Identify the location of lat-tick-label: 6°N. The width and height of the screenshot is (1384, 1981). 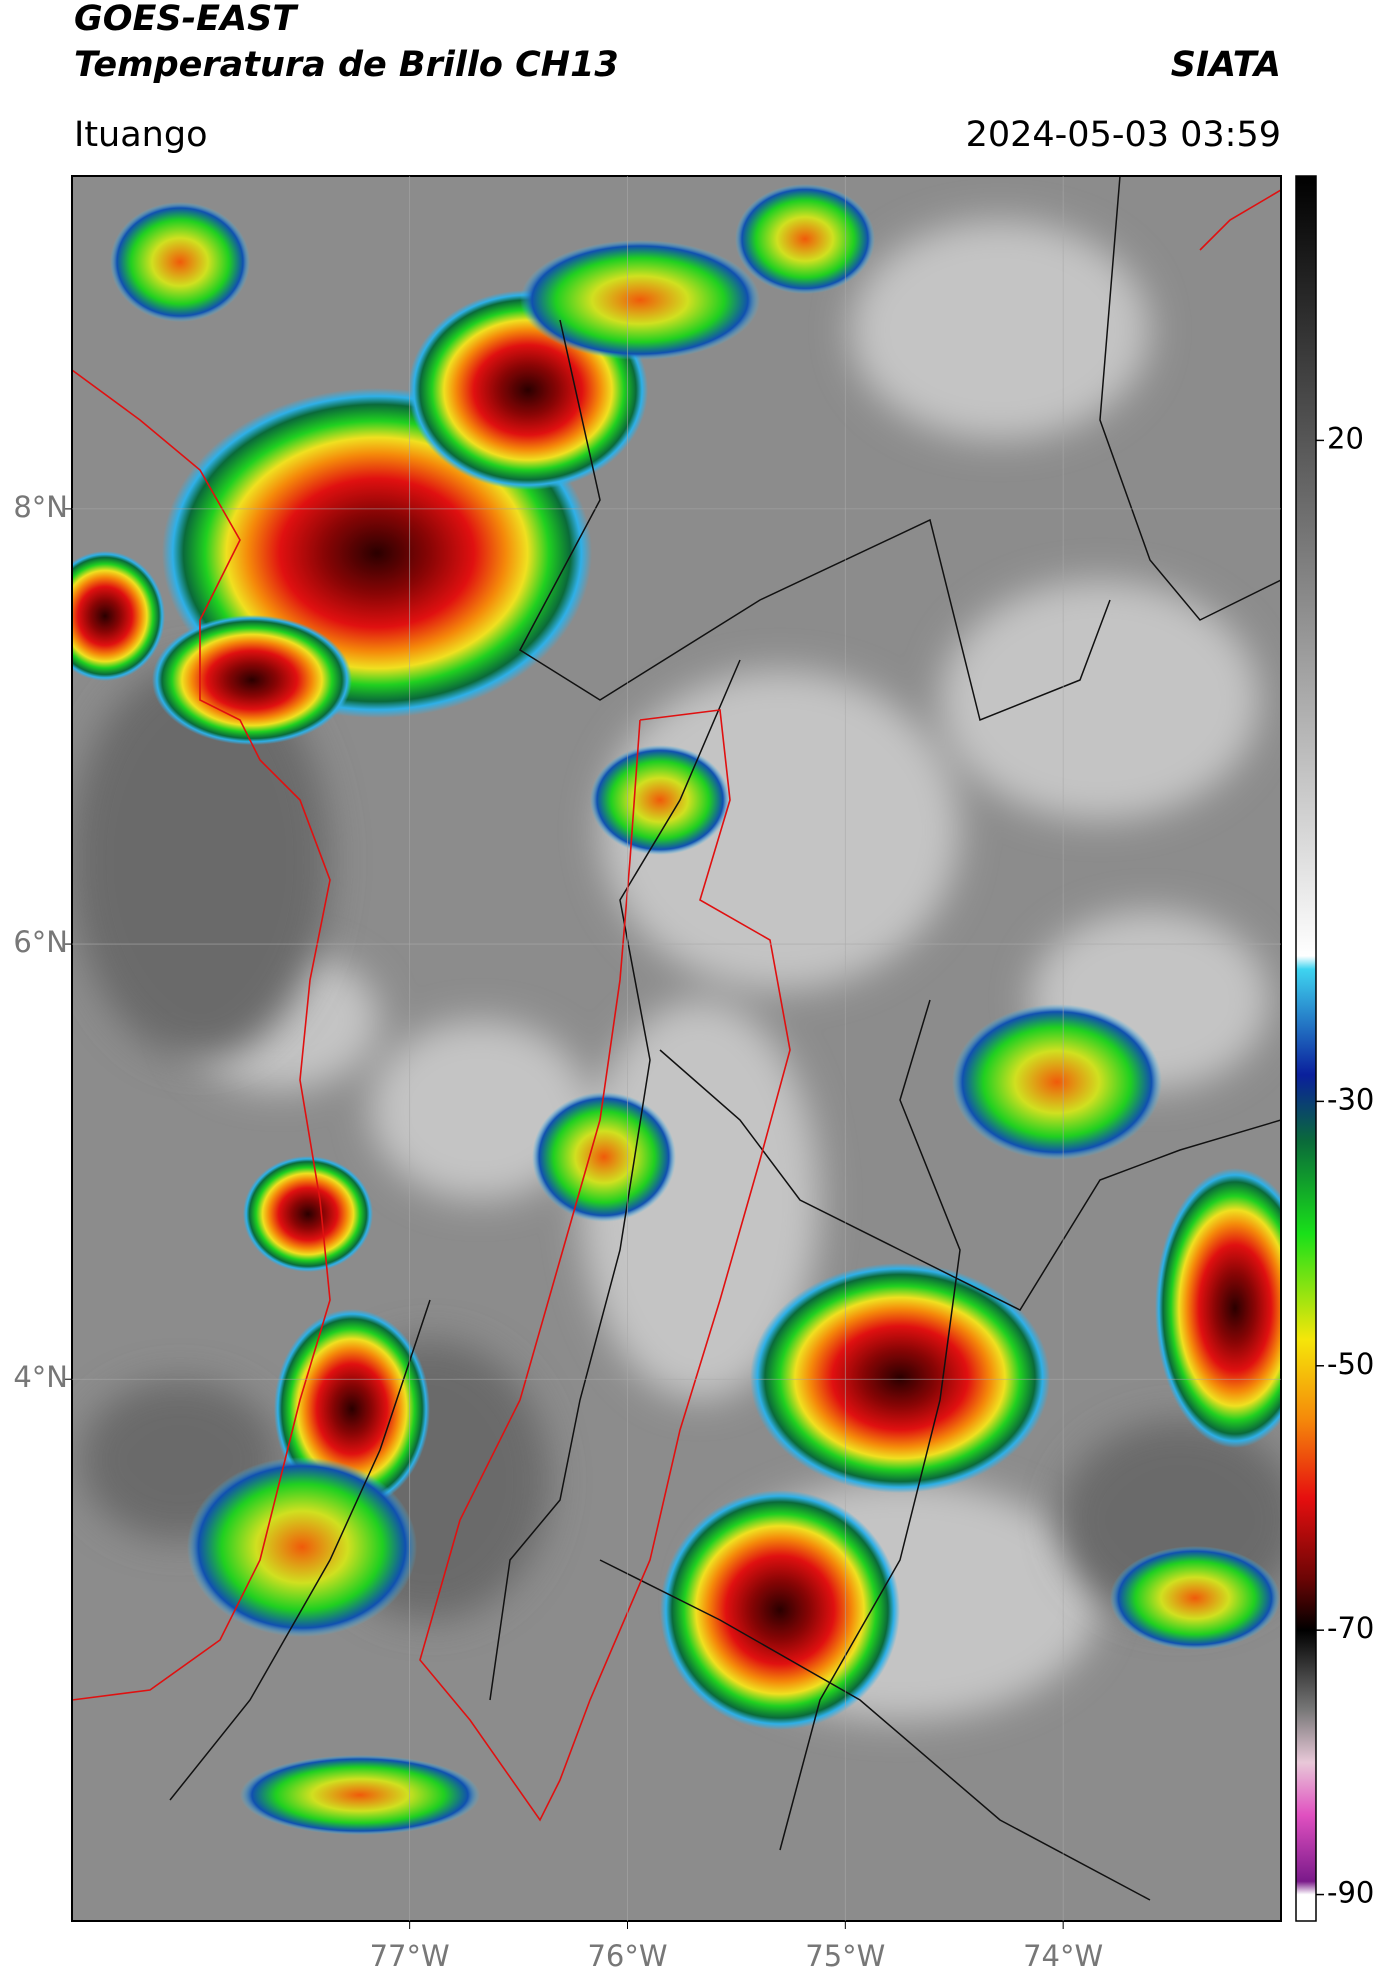
(40, 942).